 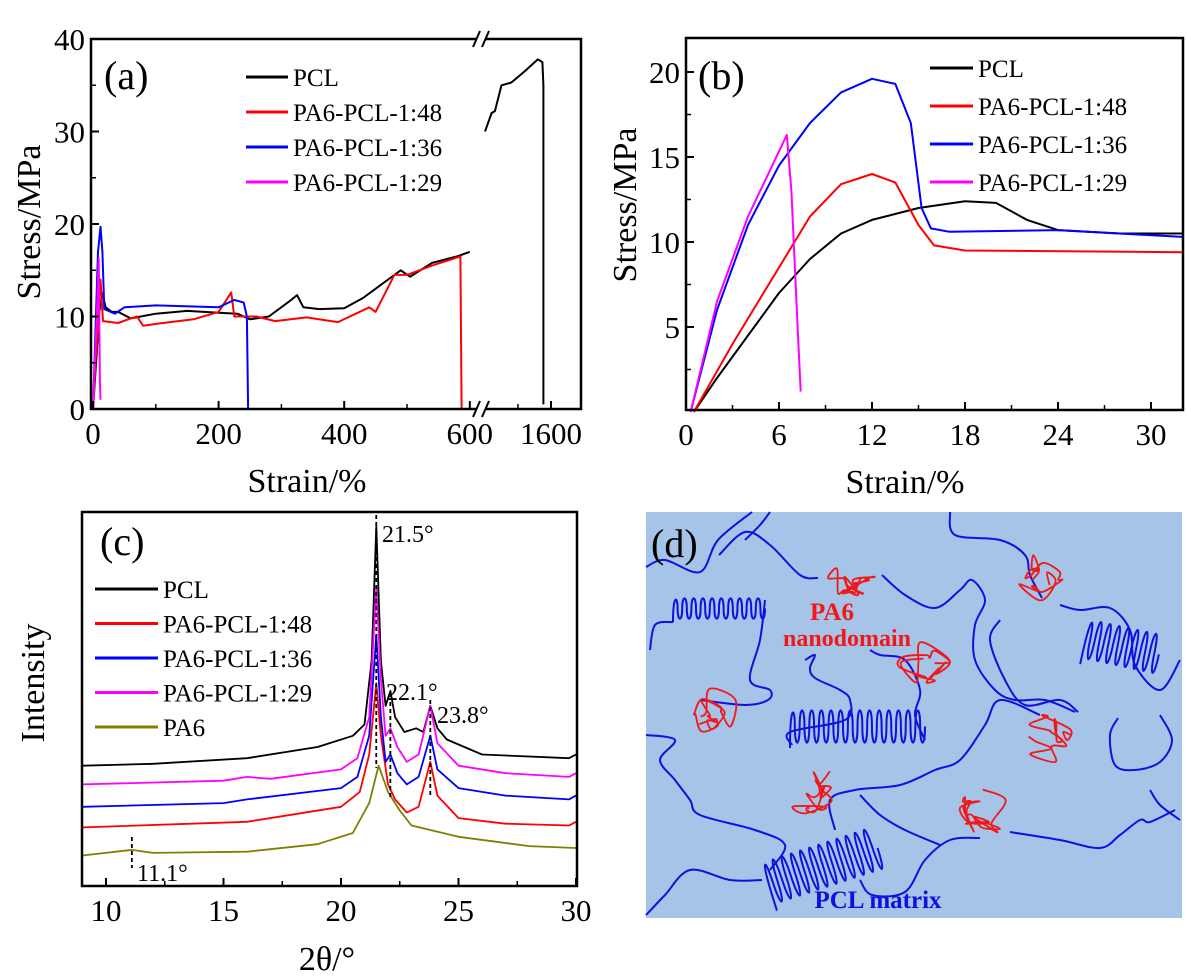 What do you see at coordinates (106, 910) in the screenshot?
I see `x-tick-label: 10` at bounding box center [106, 910].